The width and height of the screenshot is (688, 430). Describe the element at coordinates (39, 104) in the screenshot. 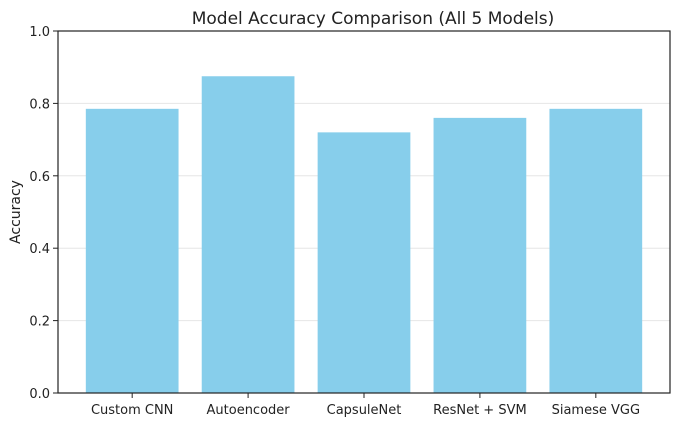

I see `y-tick-label: 0.8` at that location.